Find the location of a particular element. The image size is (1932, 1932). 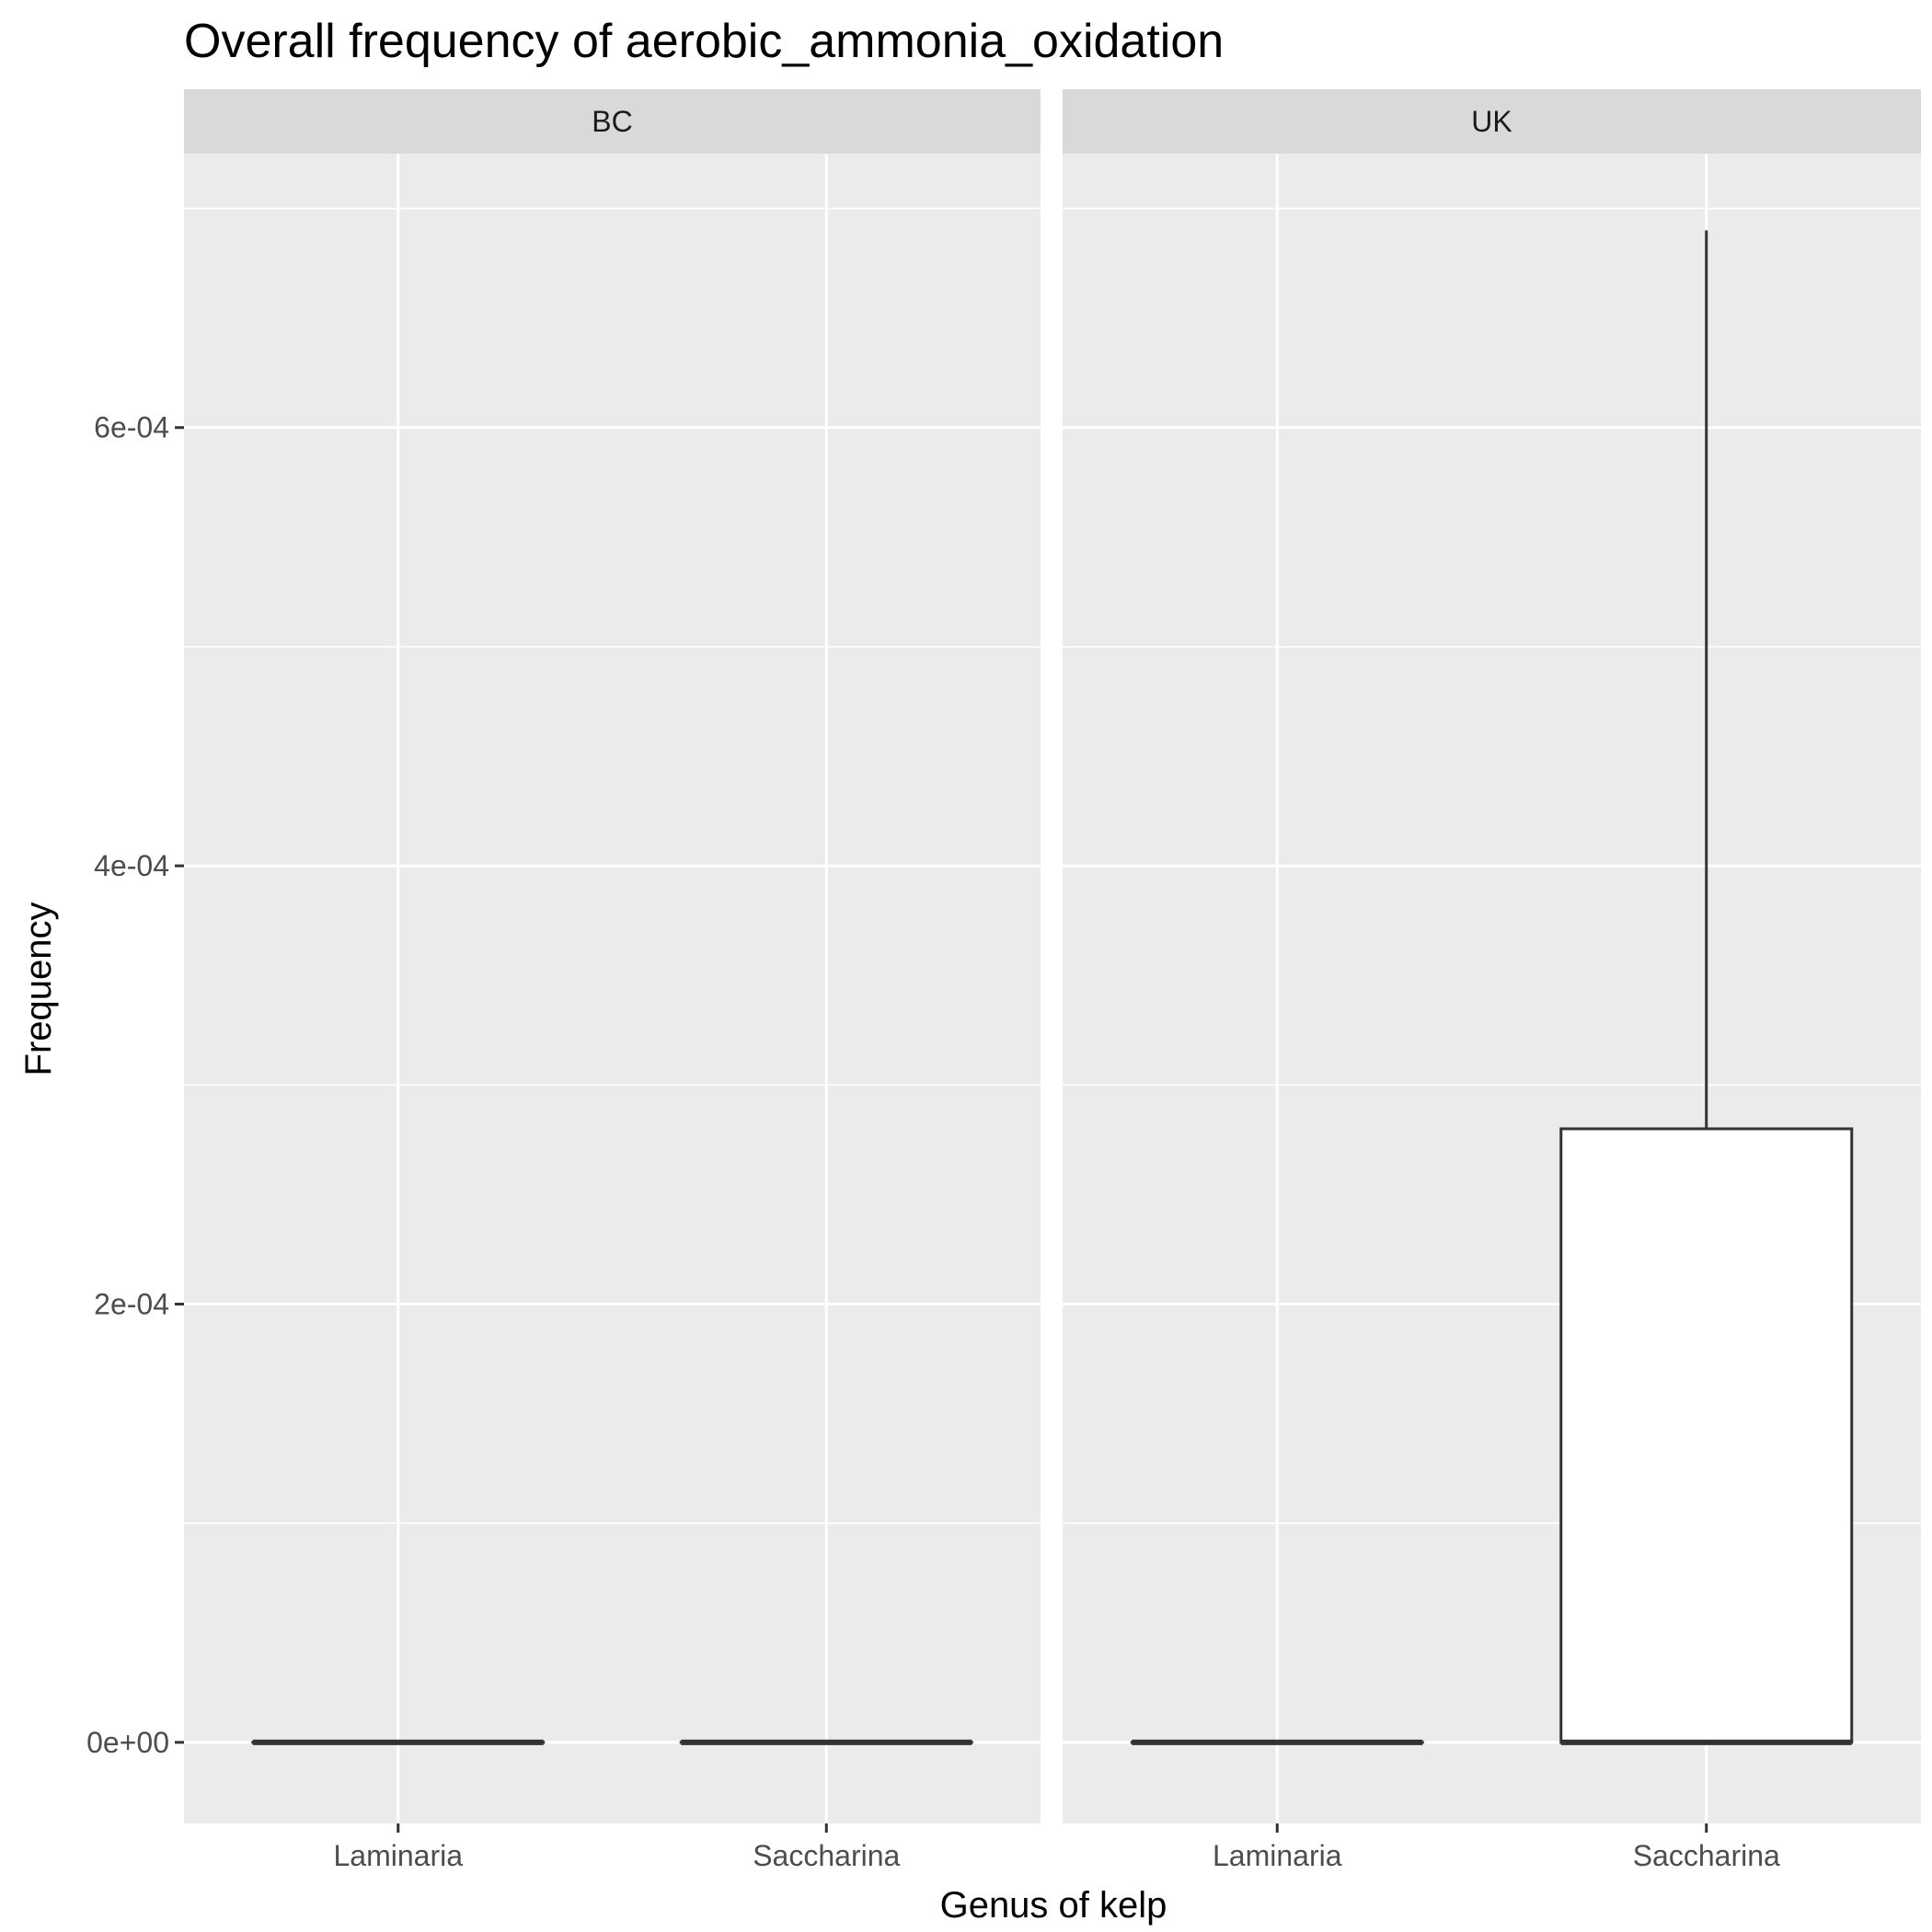

box-uk-saccharina is located at coordinates (1706, 987).